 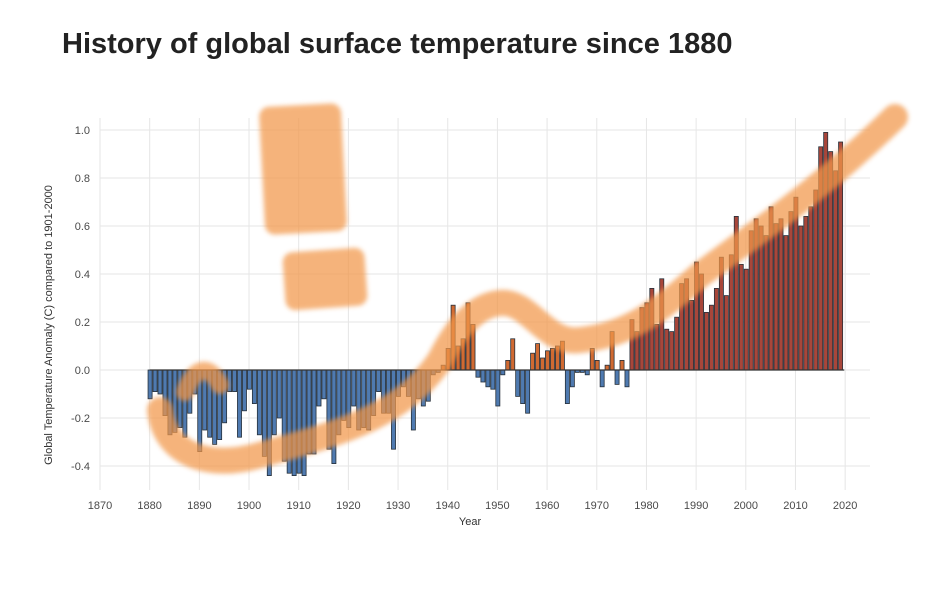 I want to click on bar-2011, so click(x=801, y=298).